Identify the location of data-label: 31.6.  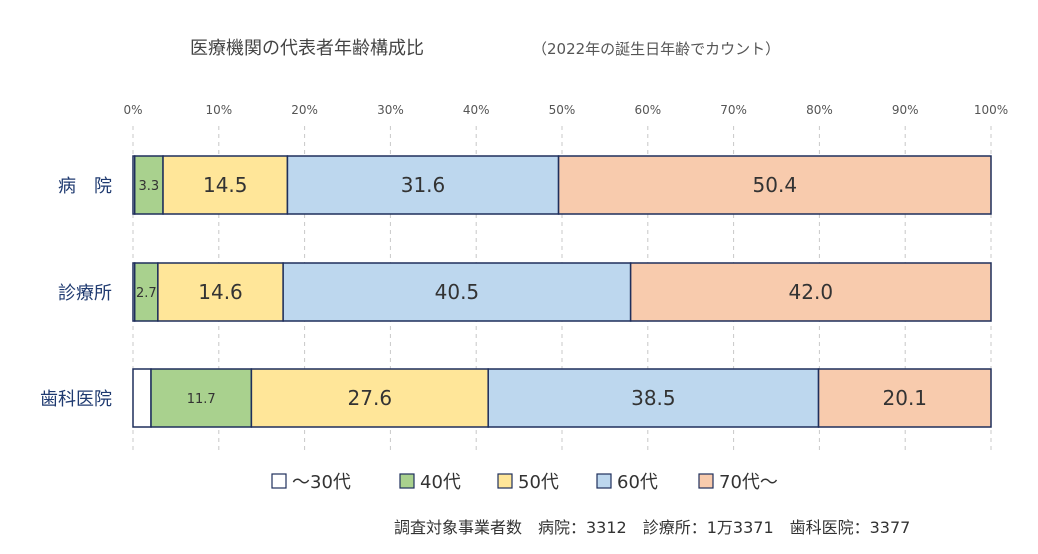
(423, 185).